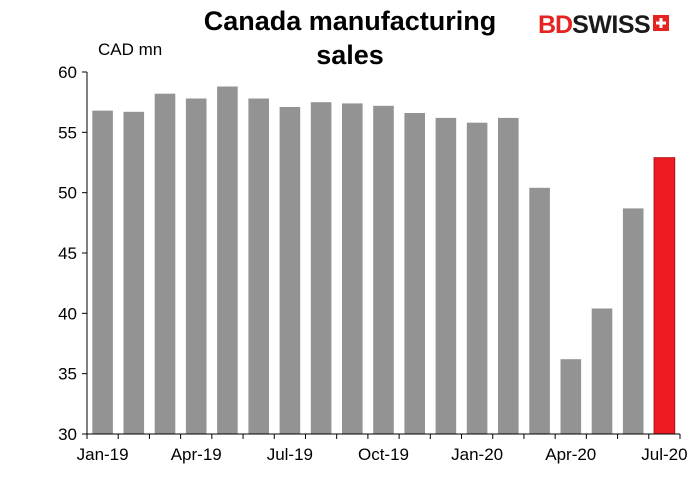 The width and height of the screenshot is (700, 500). I want to click on y-tick-label: 30, so click(67, 434).